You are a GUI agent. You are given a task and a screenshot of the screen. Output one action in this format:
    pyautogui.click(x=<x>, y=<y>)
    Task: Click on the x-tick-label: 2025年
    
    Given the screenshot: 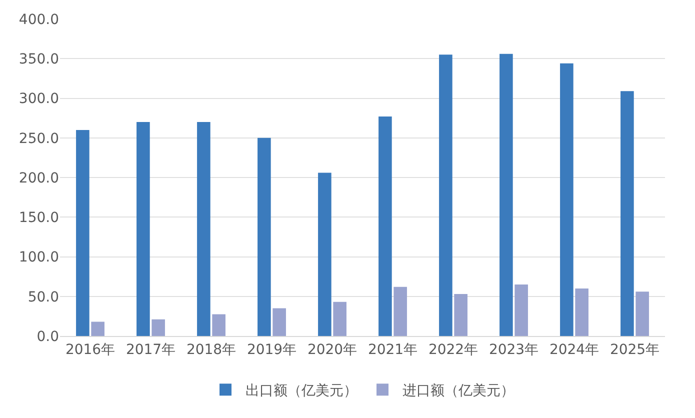 What is the action you would take?
    pyautogui.click(x=635, y=350)
    